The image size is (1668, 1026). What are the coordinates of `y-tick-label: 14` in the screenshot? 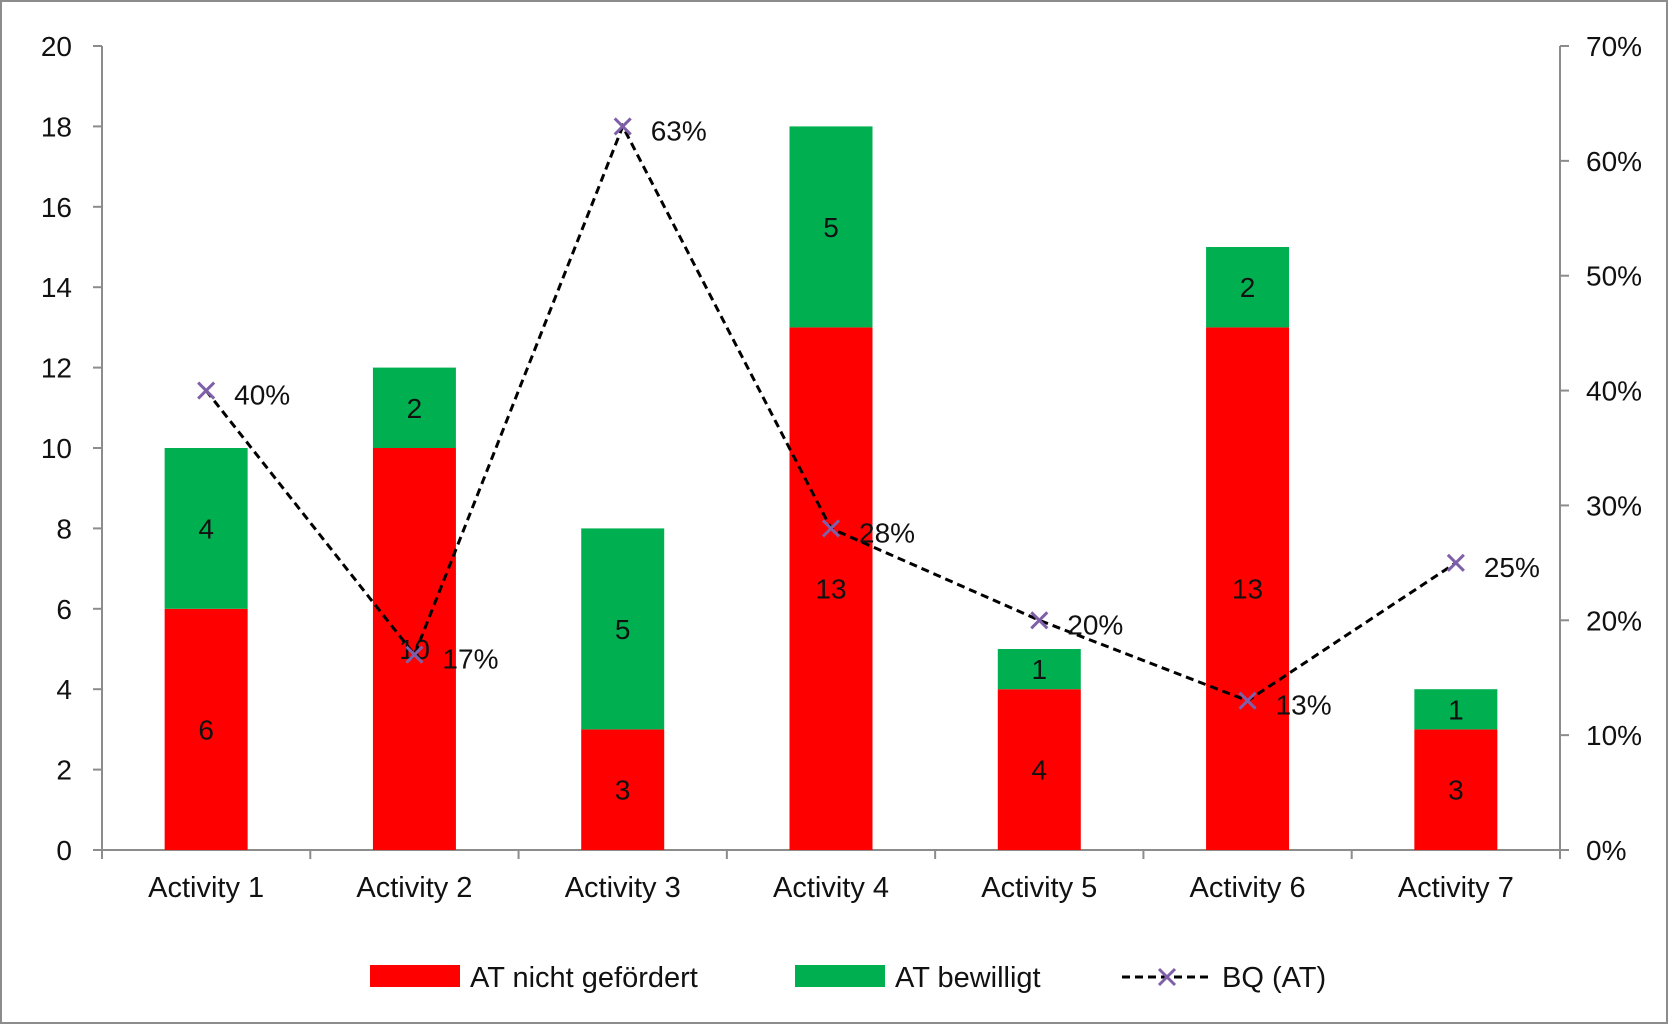 It's located at (56, 287).